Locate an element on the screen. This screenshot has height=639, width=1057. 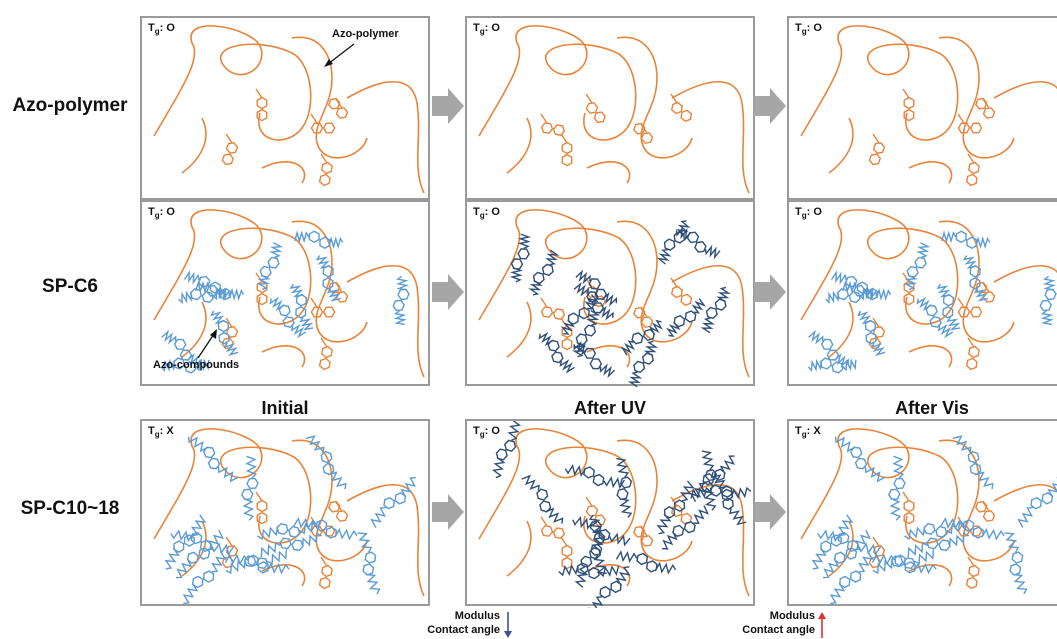
panel-sp-c6-after-uv: Tg: O is located at coordinates (610, 294).